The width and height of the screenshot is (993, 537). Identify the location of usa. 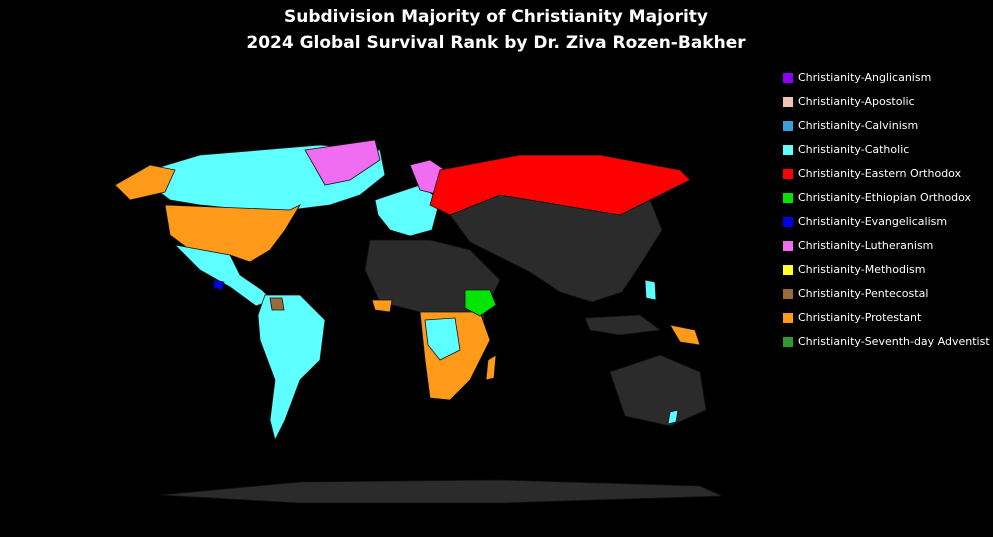
(233, 233).